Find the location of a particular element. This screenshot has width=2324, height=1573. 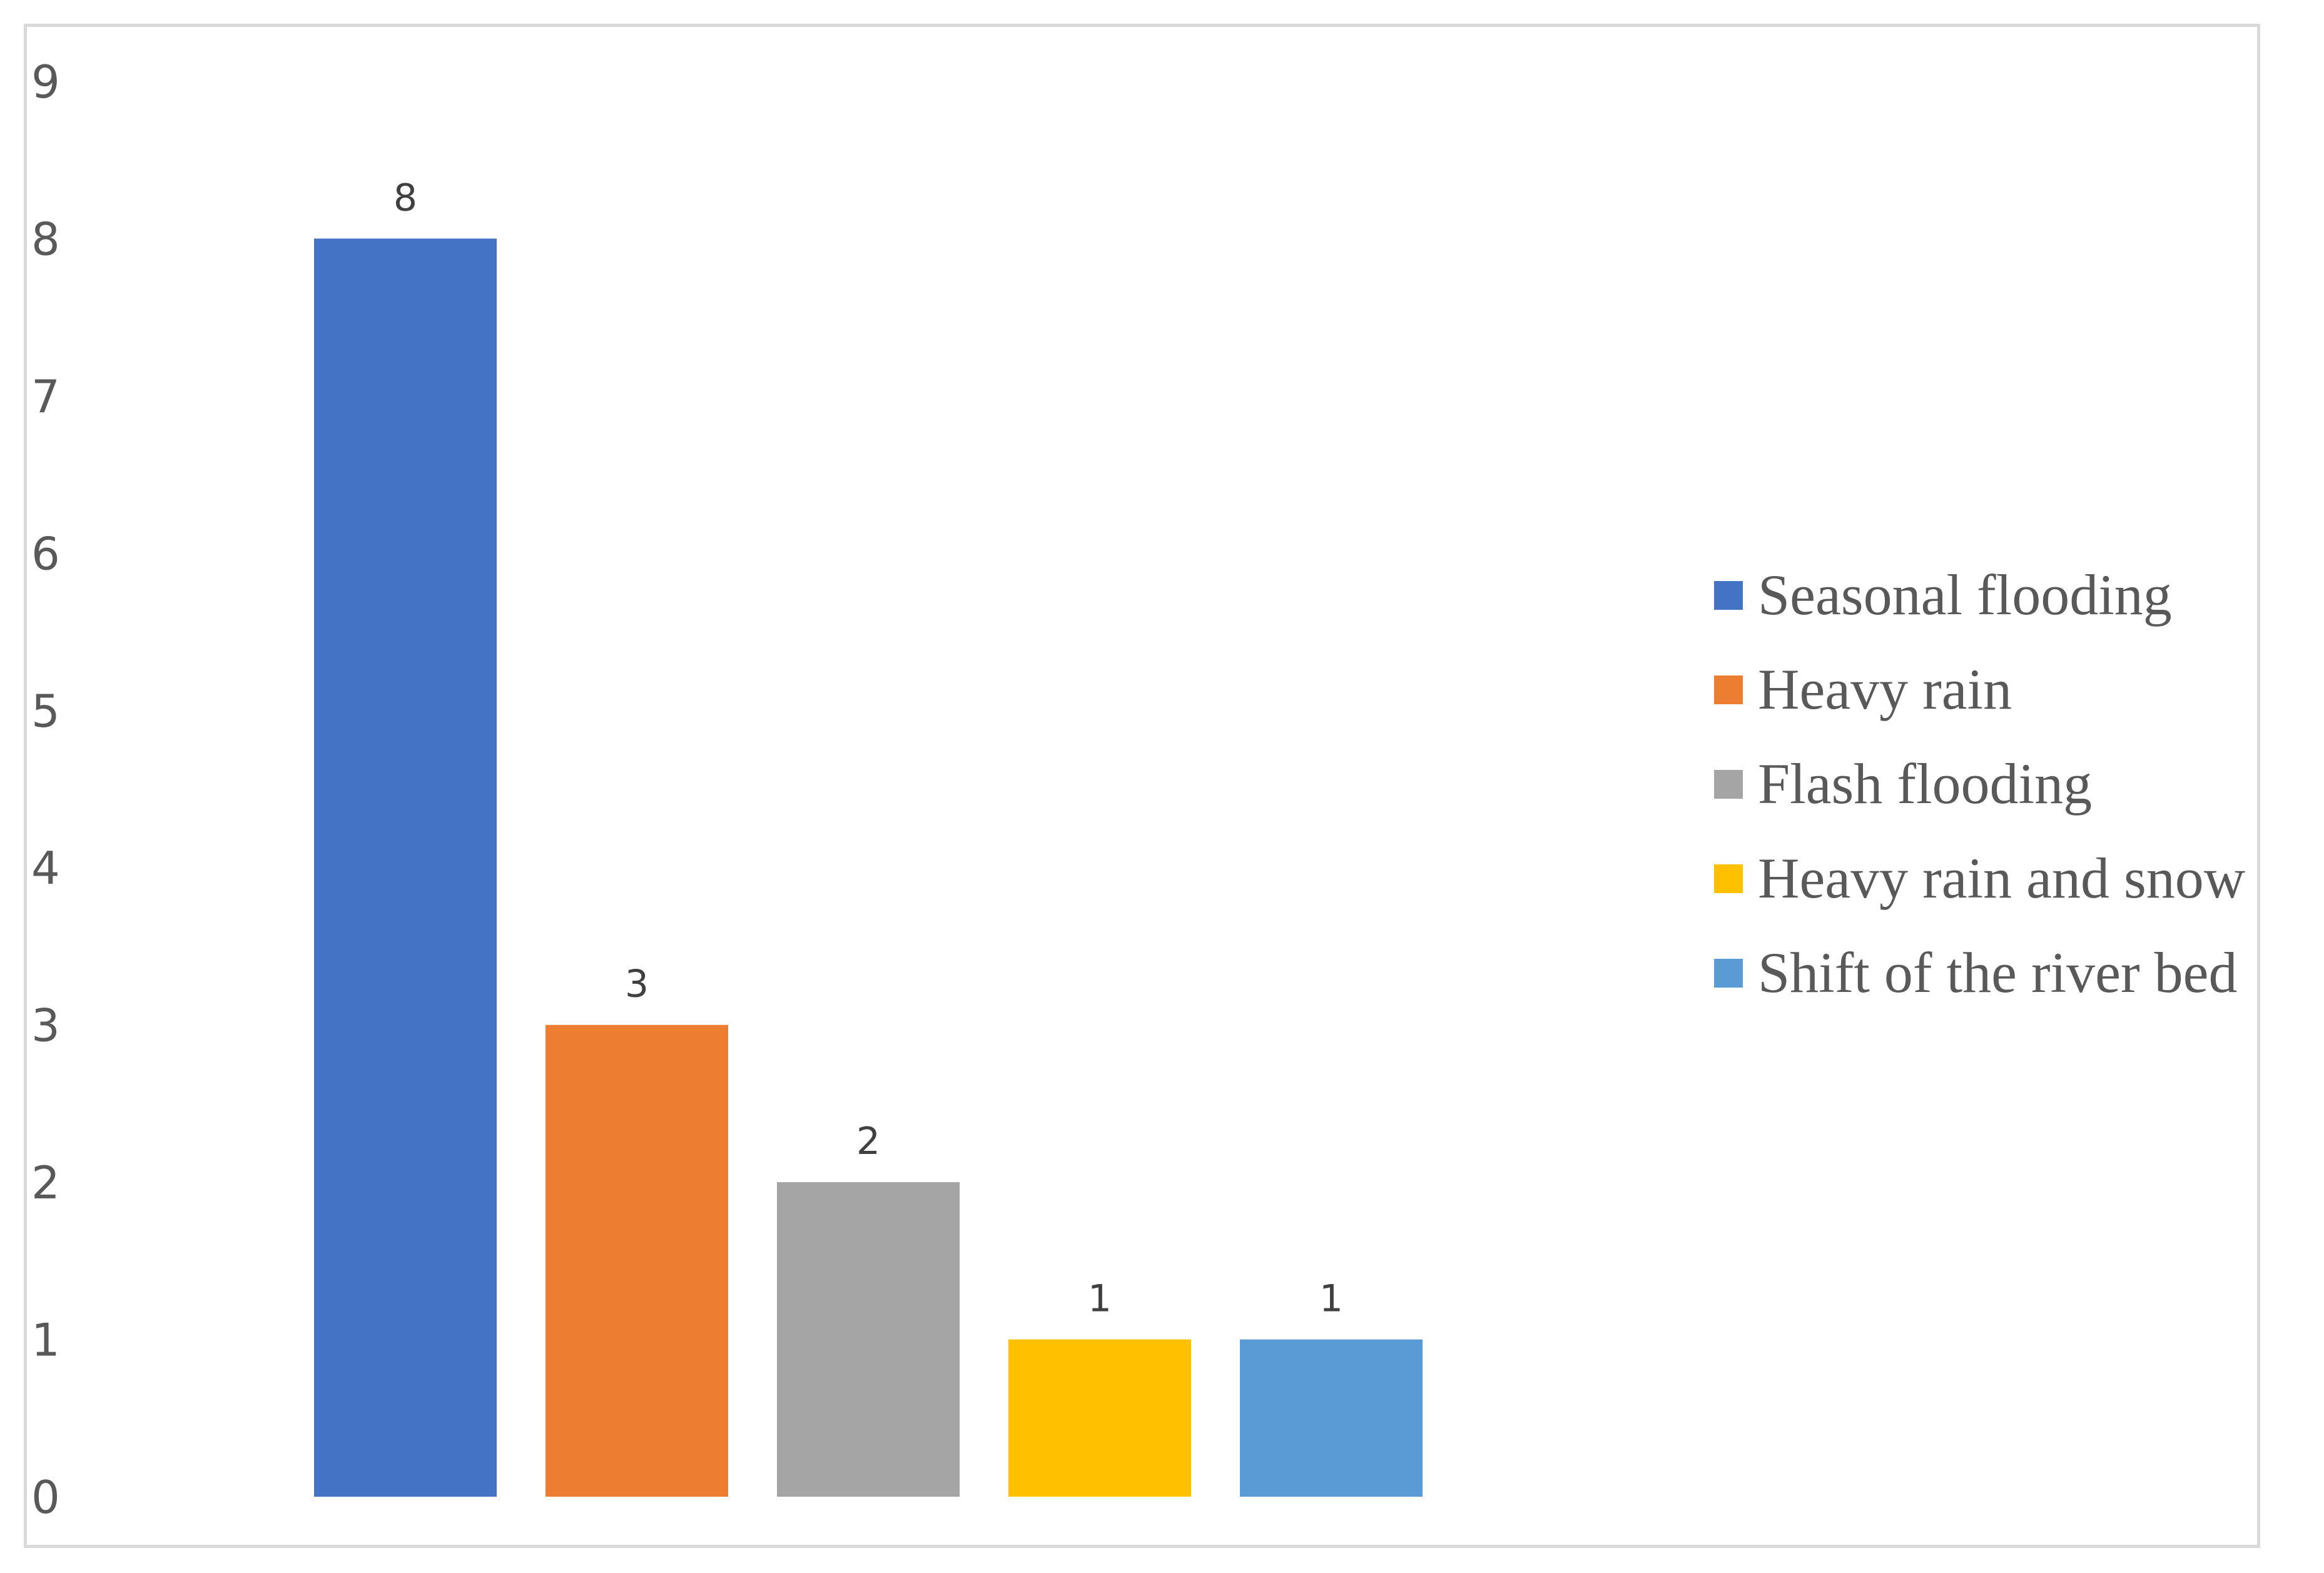

y-tick-label: 3 is located at coordinates (45, 1025).